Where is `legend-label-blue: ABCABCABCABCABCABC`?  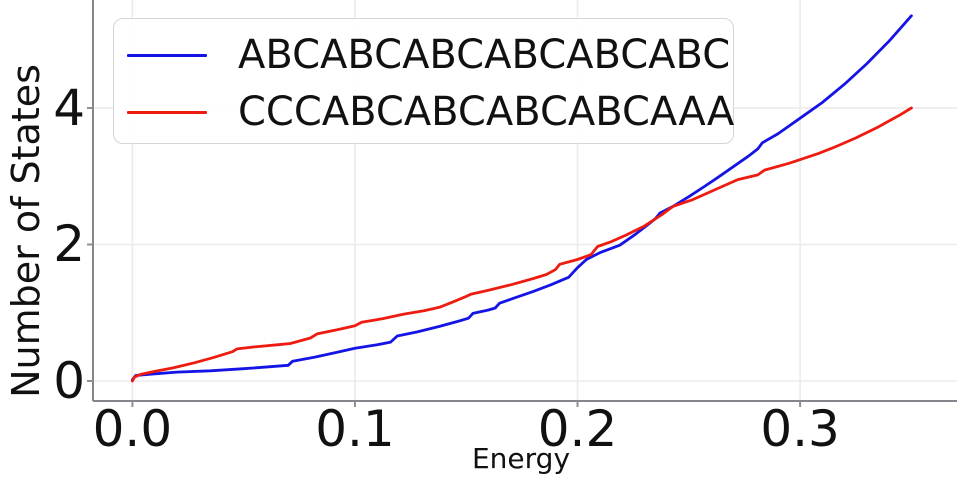 legend-label-blue: ABCABCABCABCABCABC is located at coordinates (484, 55).